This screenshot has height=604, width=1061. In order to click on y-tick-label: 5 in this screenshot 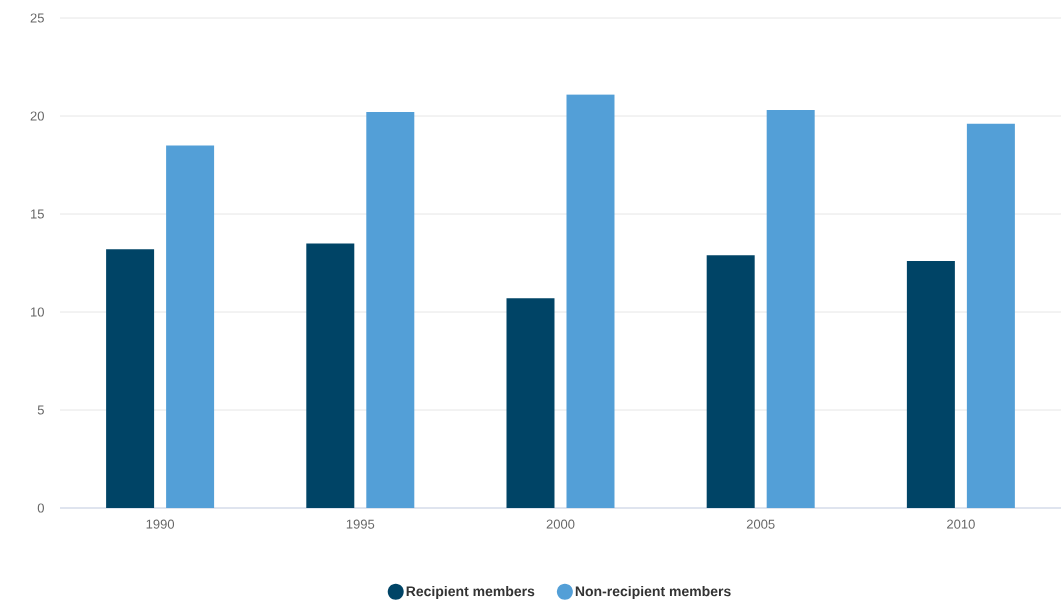, I will do `click(40, 410)`.